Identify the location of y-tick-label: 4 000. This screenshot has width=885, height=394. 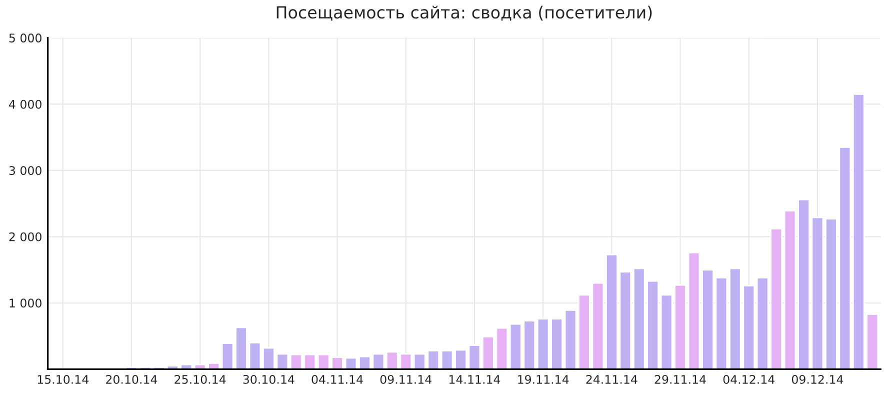
(25, 104).